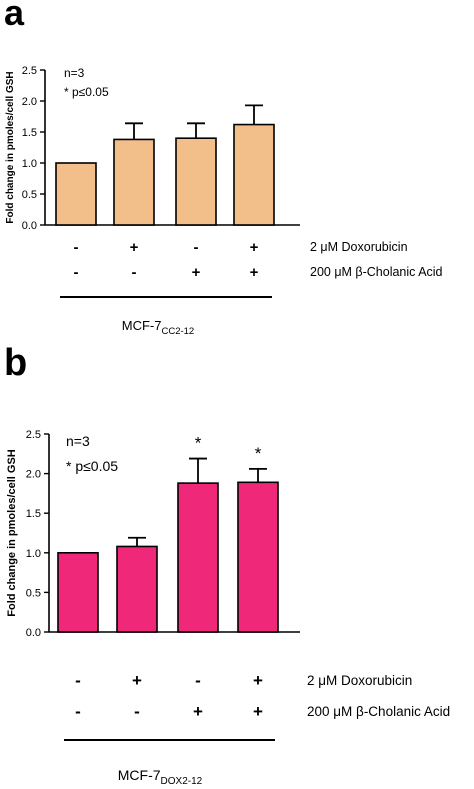  I want to click on cell-line-label: MCF-7DOX2-12, so click(160, 777).